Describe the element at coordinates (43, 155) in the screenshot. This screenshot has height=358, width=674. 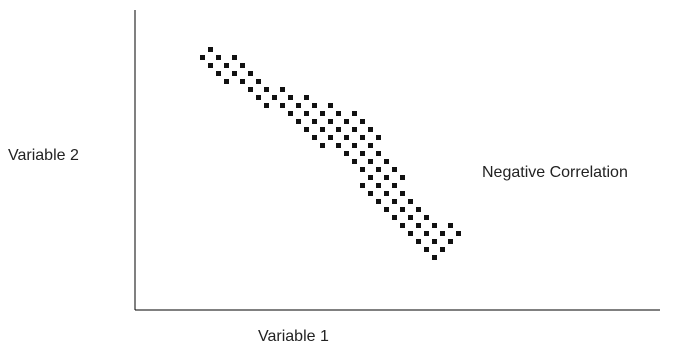
I see `y-axis-label: Variable 2` at that location.